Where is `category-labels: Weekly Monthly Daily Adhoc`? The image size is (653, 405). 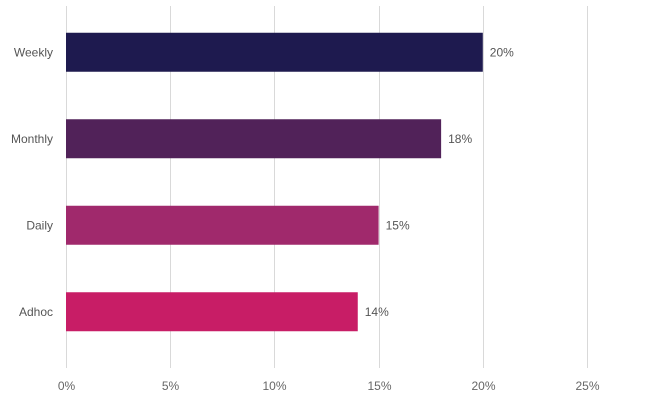
category-labels: Weekly Monthly Daily Adhoc is located at coordinates (32, 182).